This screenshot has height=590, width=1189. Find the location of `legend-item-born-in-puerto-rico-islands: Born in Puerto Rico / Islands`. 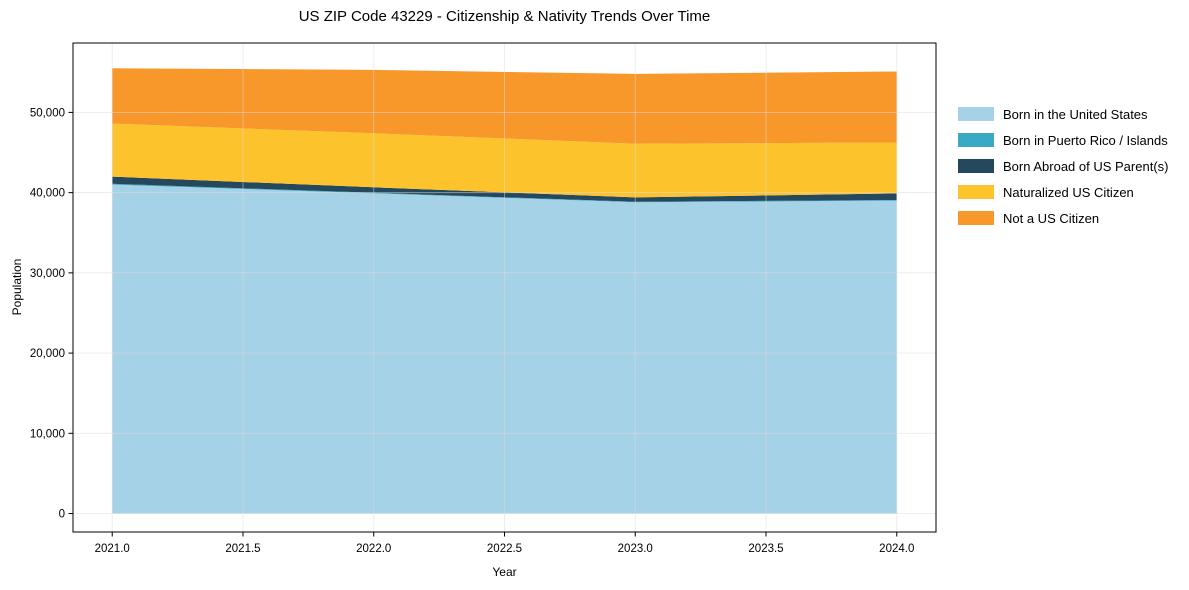

legend-item-born-in-puerto-rico-islands: Born in Puerto Rico / Islands is located at coordinates (1063, 140).